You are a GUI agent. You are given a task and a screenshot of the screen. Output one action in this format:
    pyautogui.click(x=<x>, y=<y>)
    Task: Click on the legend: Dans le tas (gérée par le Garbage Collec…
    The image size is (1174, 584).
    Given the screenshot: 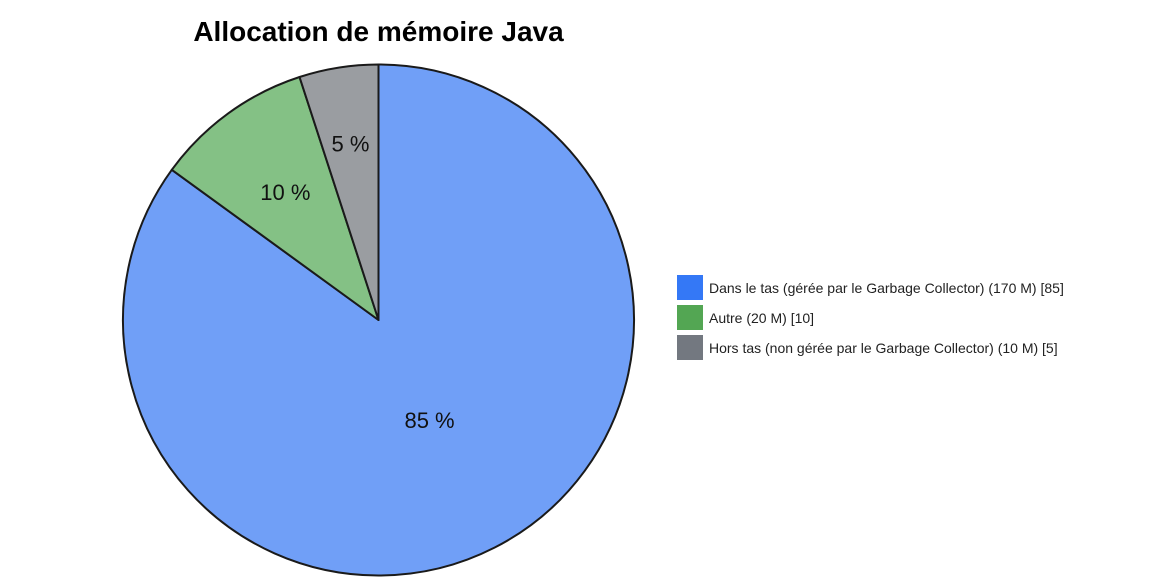 What is the action you would take?
    pyautogui.click(x=870, y=320)
    